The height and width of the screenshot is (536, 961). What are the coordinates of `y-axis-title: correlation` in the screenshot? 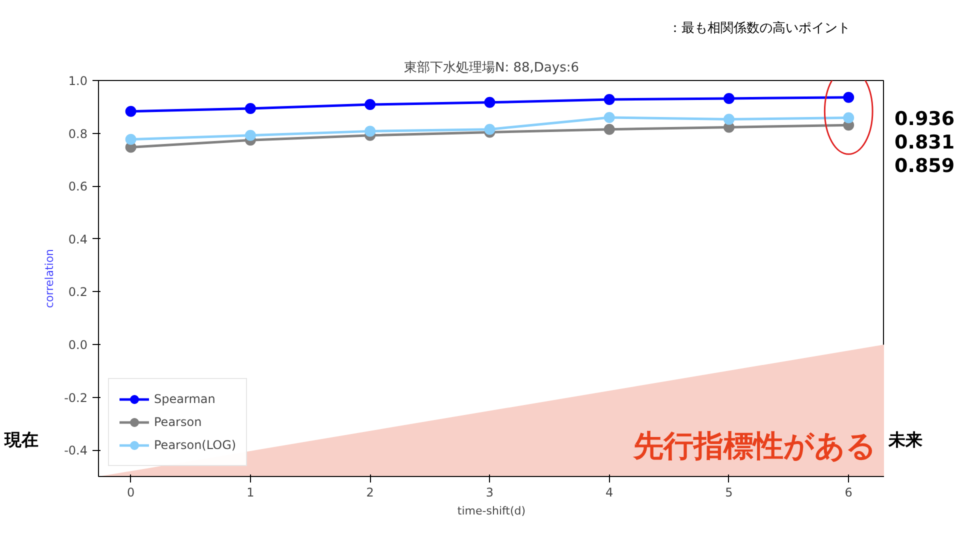 It's located at (49, 278).